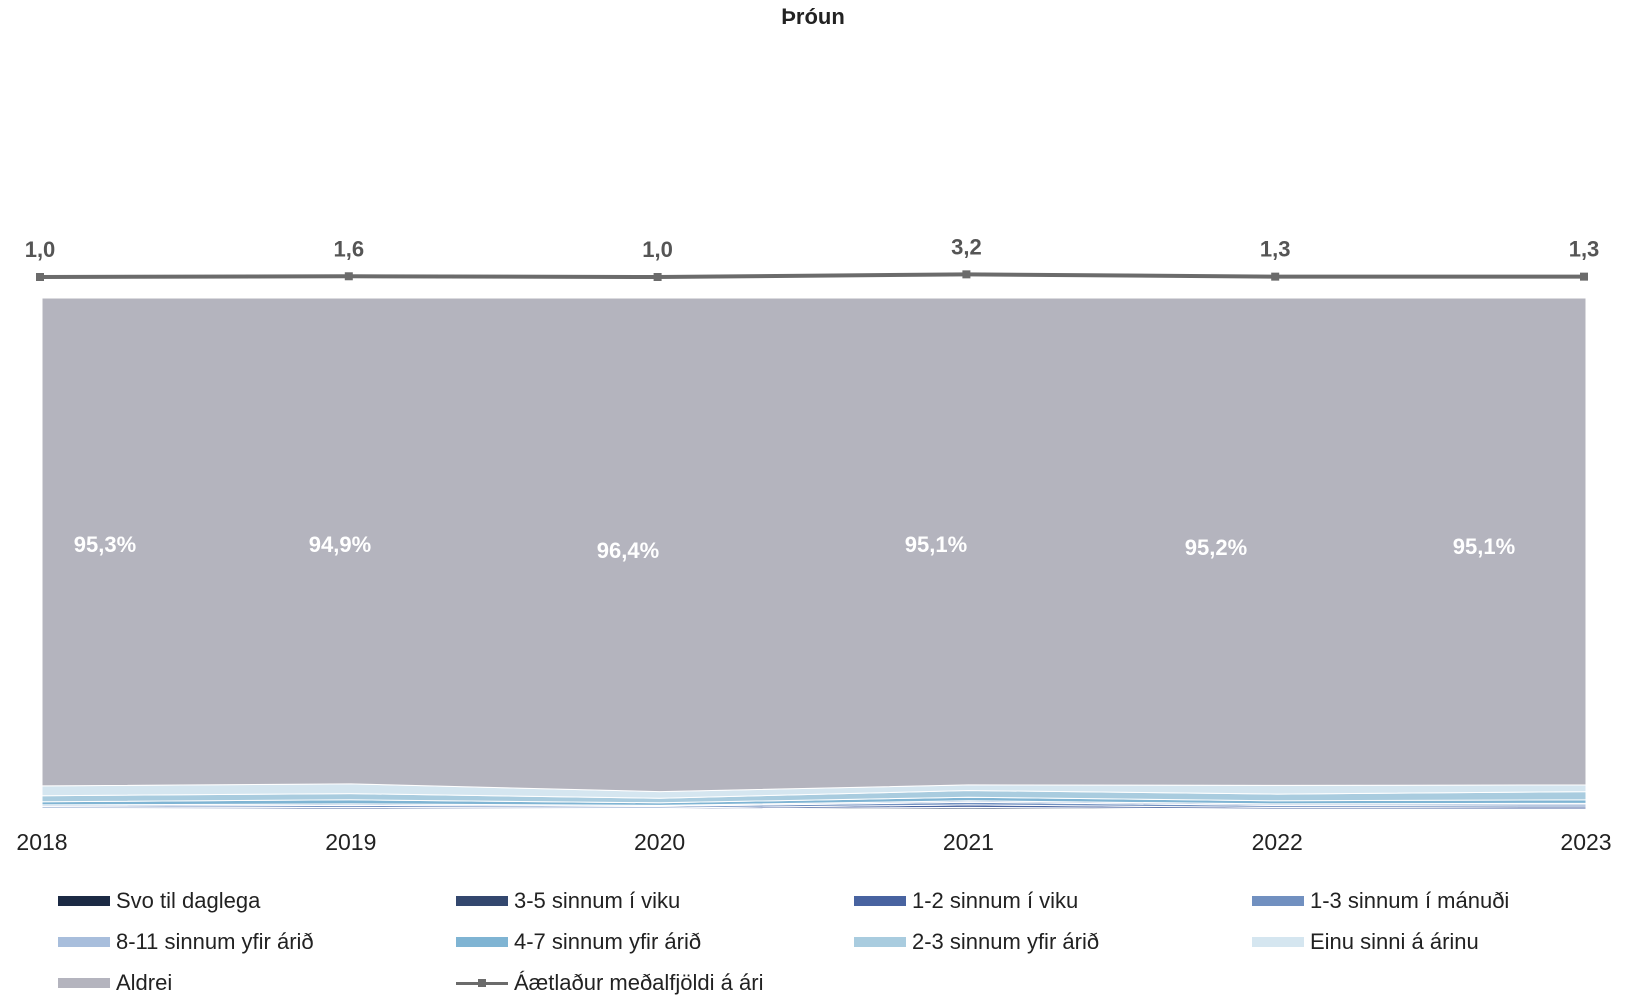 This screenshot has width=1626, height=1003. What do you see at coordinates (1585, 842) in the screenshot?
I see `x-tick-label: 2023` at bounding box center [1585, 842].